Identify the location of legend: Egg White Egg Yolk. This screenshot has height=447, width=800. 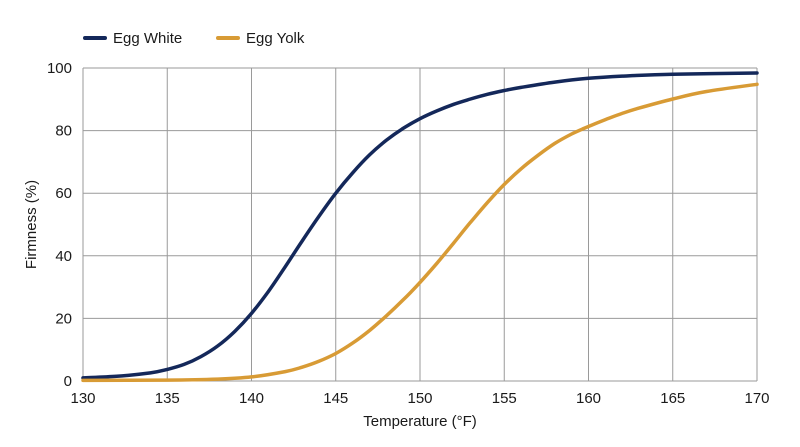
(194, 38).